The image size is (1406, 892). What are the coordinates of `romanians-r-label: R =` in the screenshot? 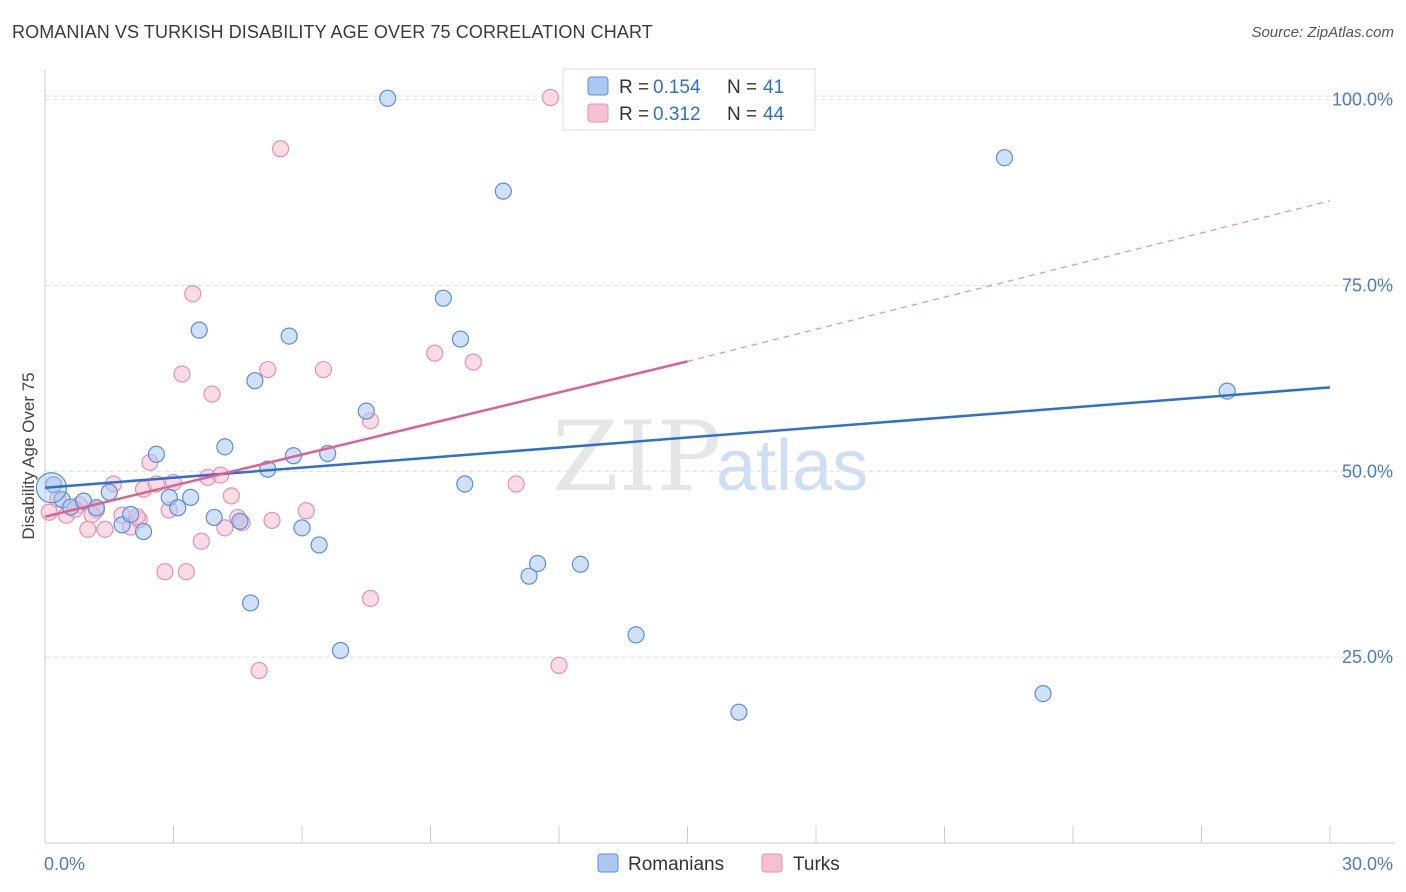 It's located at (634, 87).